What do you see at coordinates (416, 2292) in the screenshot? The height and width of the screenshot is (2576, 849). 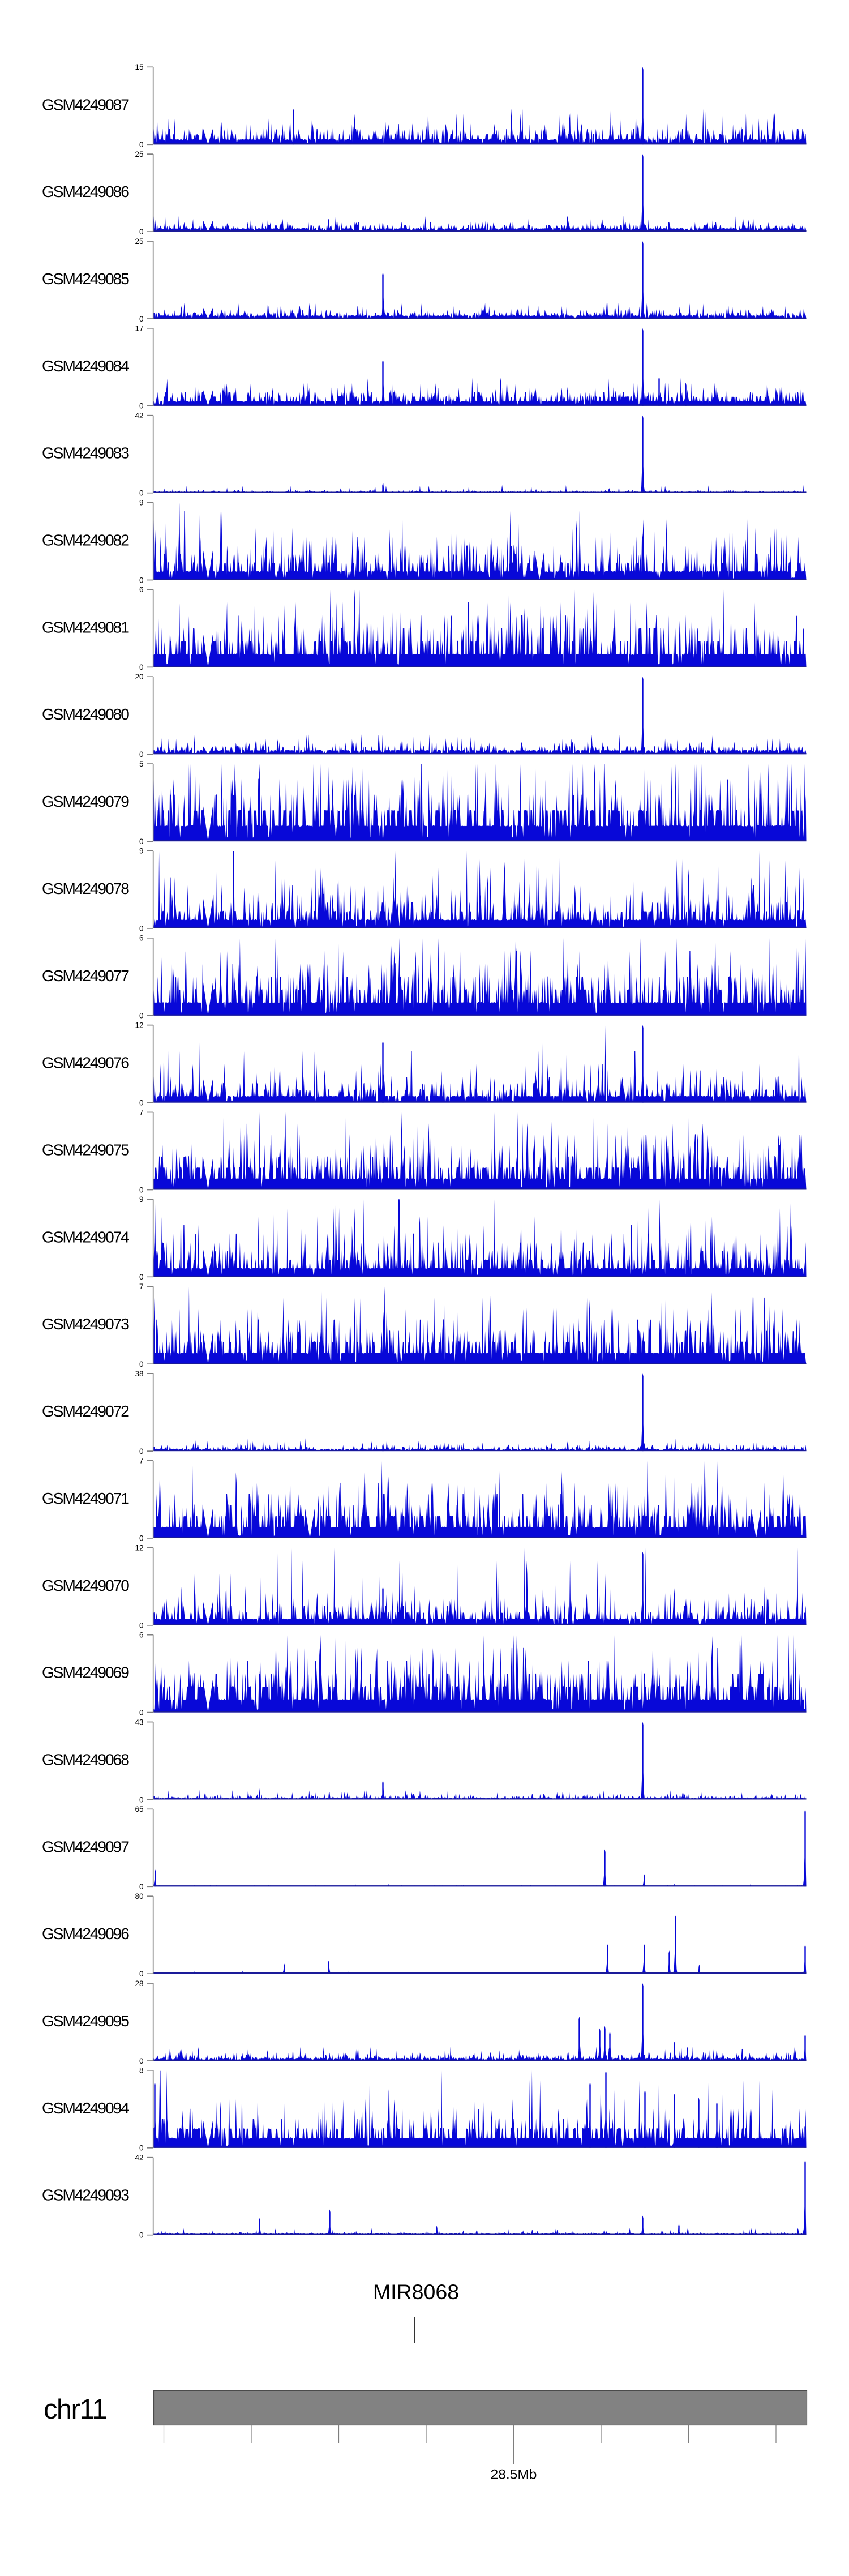 I see `svg-text: MIR8068` at bounding box center [416, 2292].